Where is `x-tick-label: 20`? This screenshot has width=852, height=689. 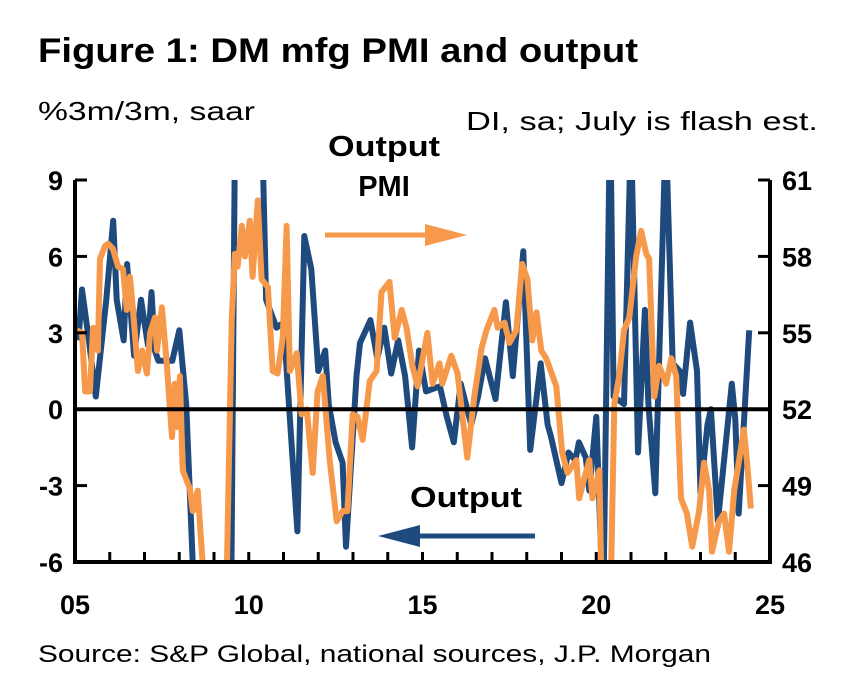
x-tick-label: 20 is located at coordinates (596, 605).